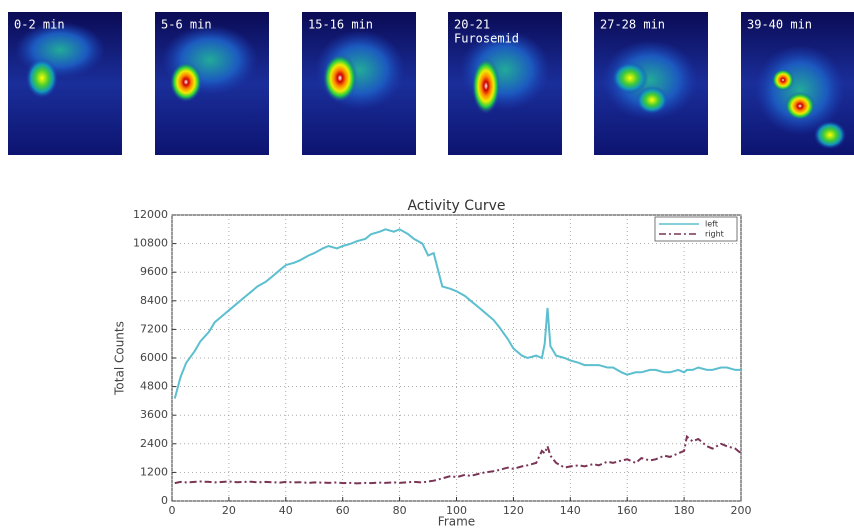 The height and width of the screenshot is (528, 854). What do you see at coordinates (400, 510) in the screenshot?
I see `x-tick-label: 80` at bounding box center [400, 510].